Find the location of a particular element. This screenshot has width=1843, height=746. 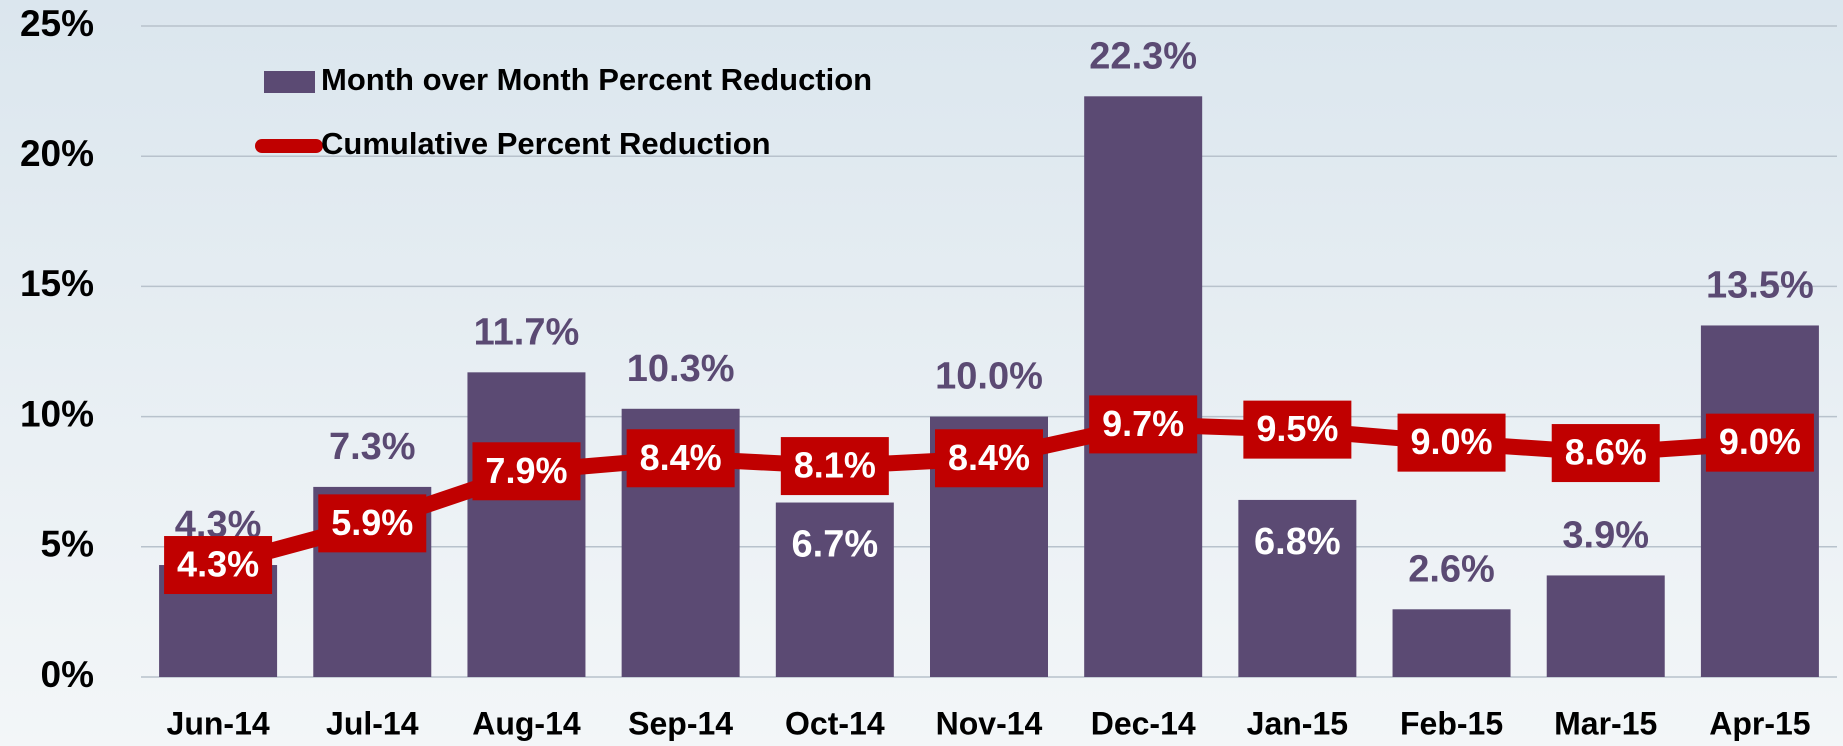

legend-label: Month over Month Percent Reduction is located at coordinates (596, 79).